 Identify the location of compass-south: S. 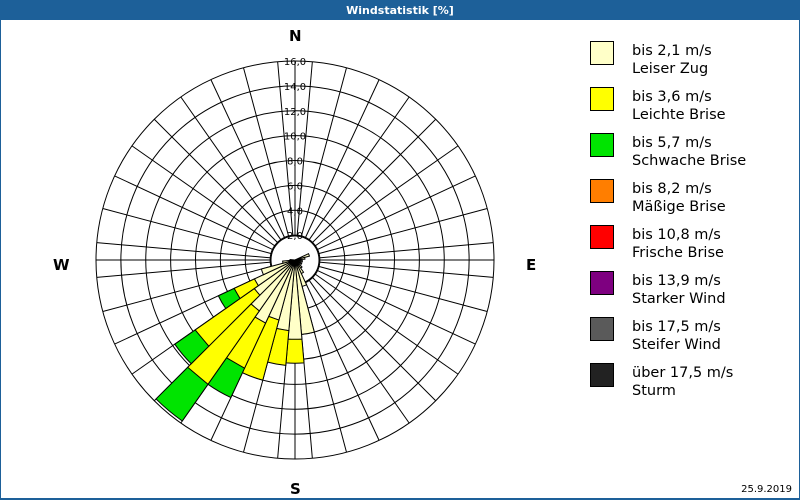
(295, 489).